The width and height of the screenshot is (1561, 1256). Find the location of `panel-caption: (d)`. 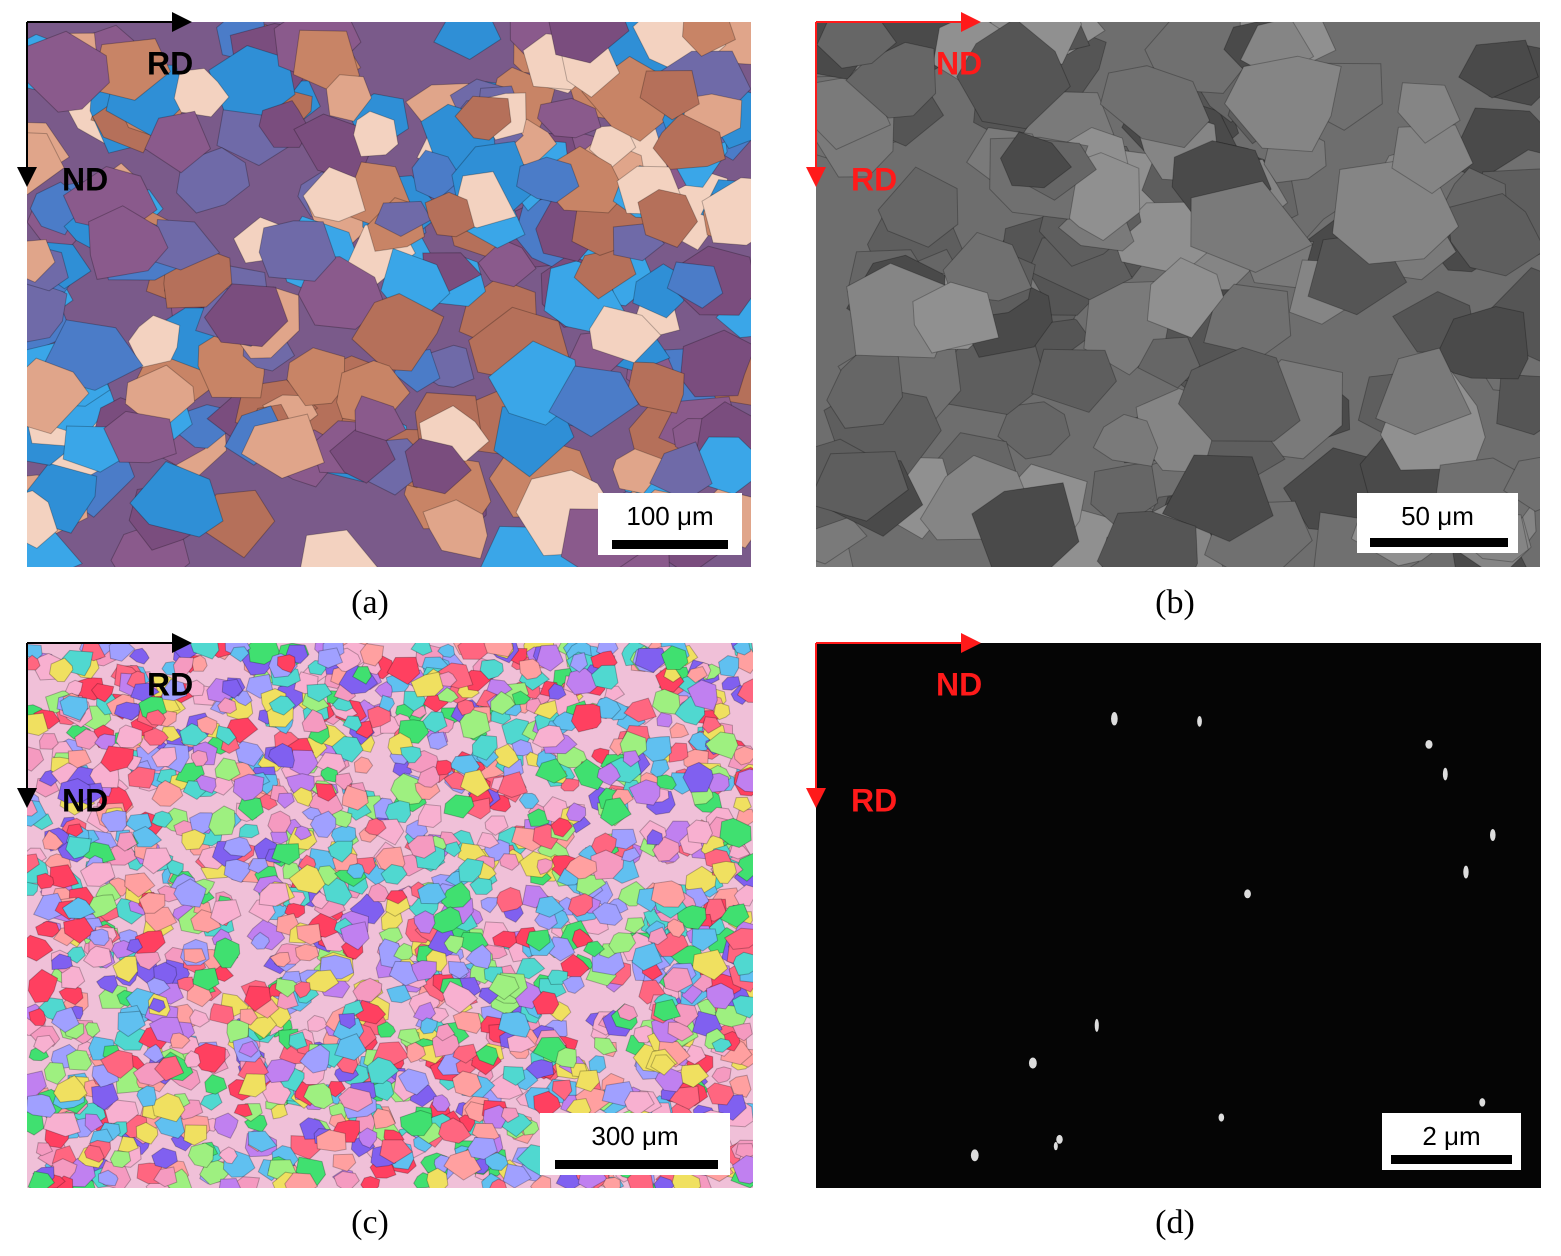

panel-caption: (d) is located at coordinates (1175, 1222).